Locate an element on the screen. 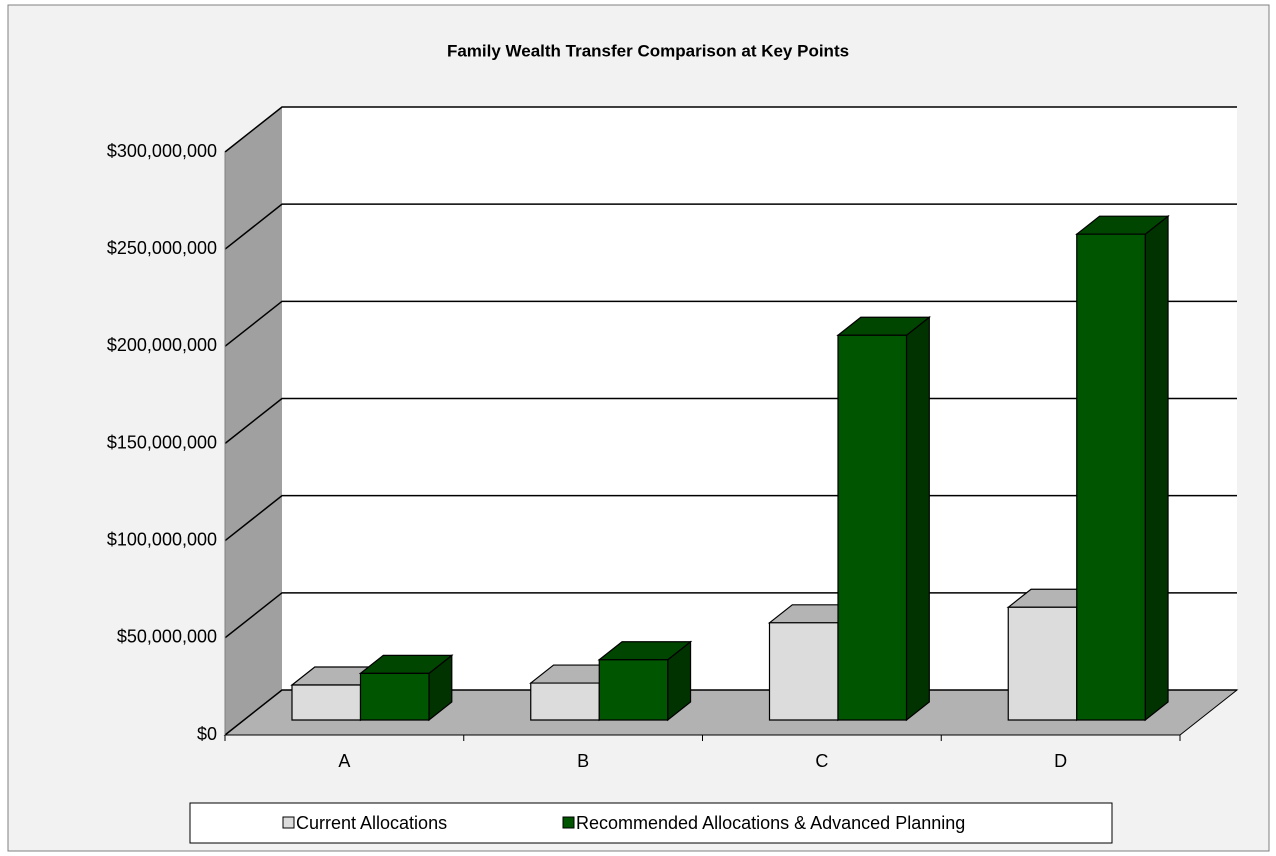 The width and height of the screenshot is (1276, 856). y-tick-label: $50,000,000 is located at coordinates (167, 637).